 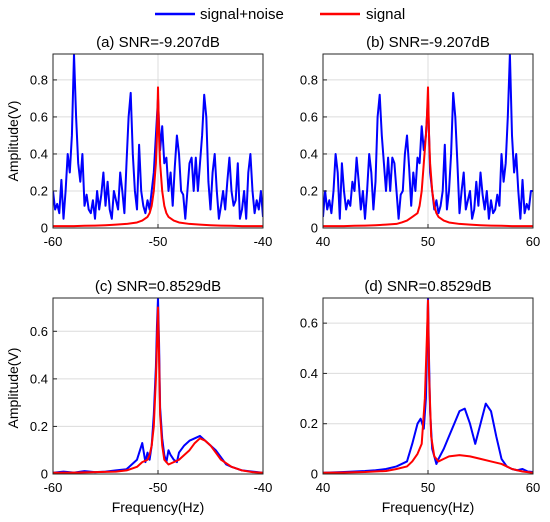 I want to click on legend-label-signal: signal, so click(x=385, y=14).